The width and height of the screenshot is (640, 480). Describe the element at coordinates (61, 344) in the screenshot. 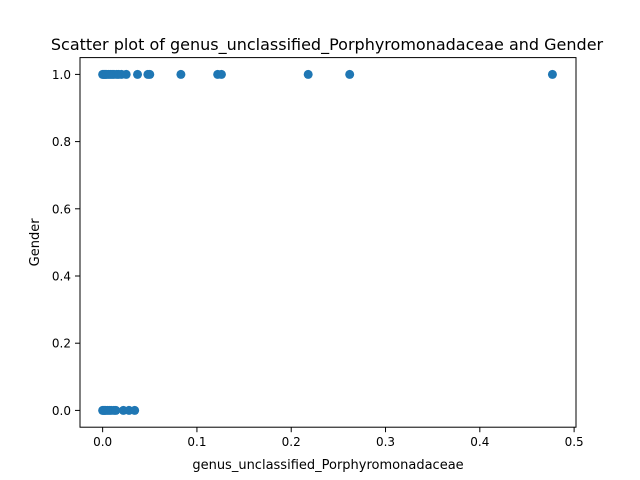

I see `y-tick-label: 0.2` at that location.